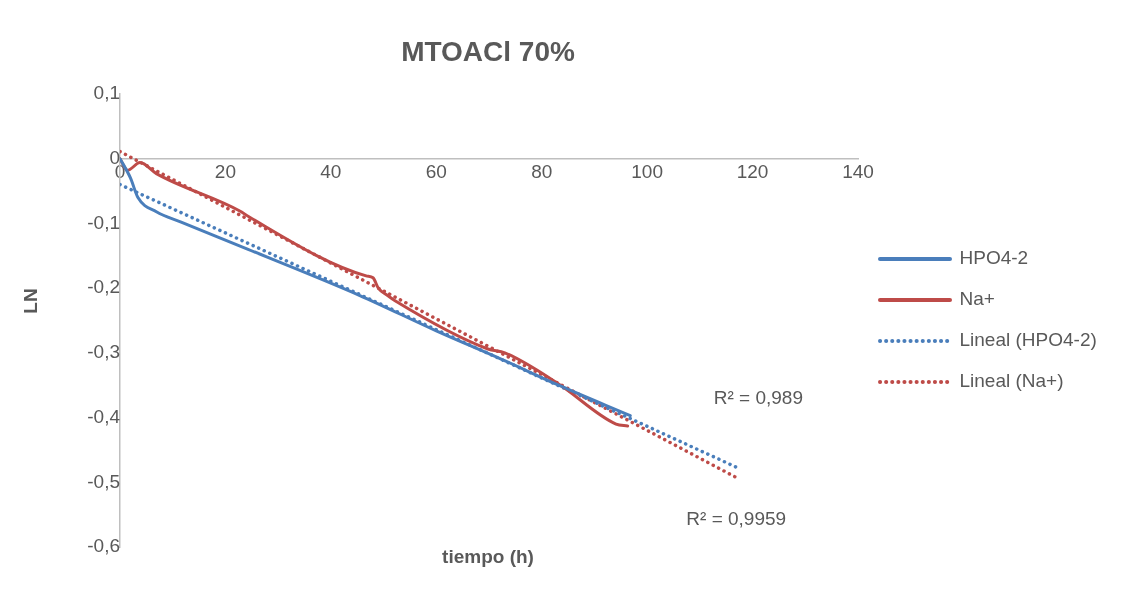  I want to click on y-tick-label: -0,5, so click(103, 481).